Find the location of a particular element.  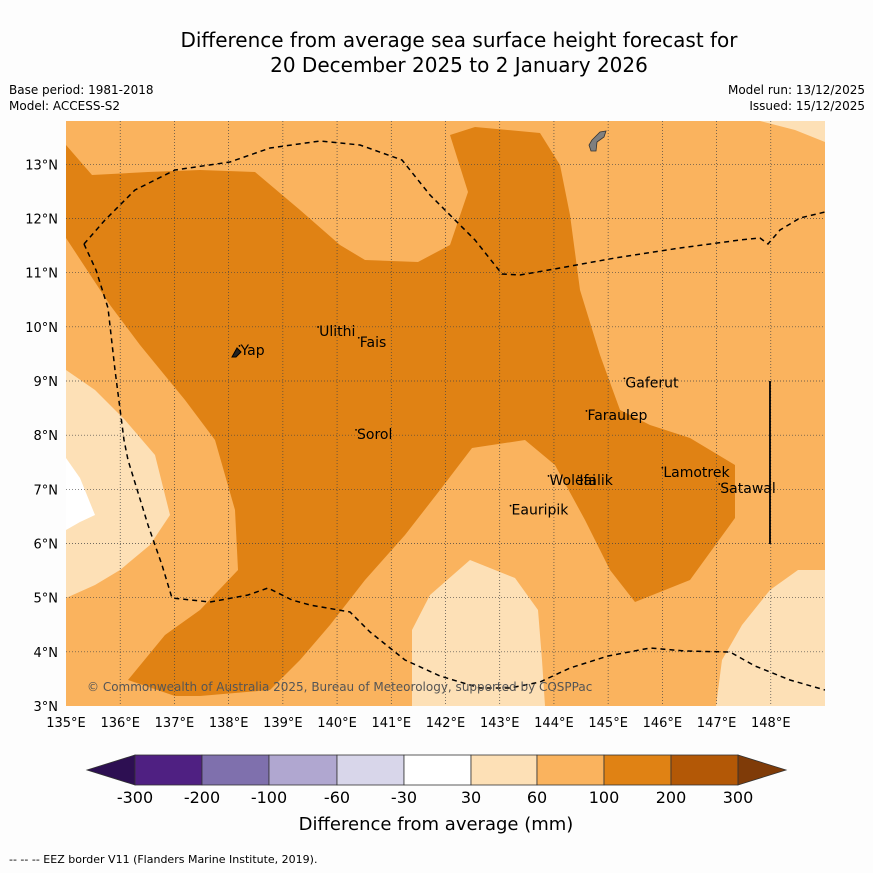

lon-tick-label: 141°E is located at coordinates (392, 723).